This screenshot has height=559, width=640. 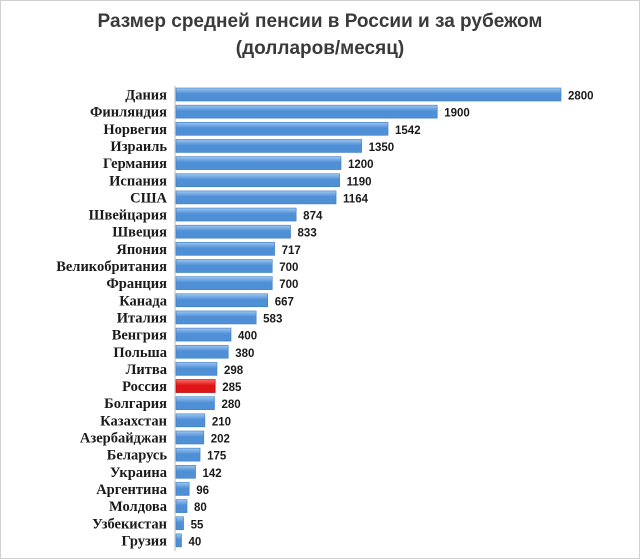 I want to click on chart-subtitle: (долларов/месяц), so click(x=320, y=48).